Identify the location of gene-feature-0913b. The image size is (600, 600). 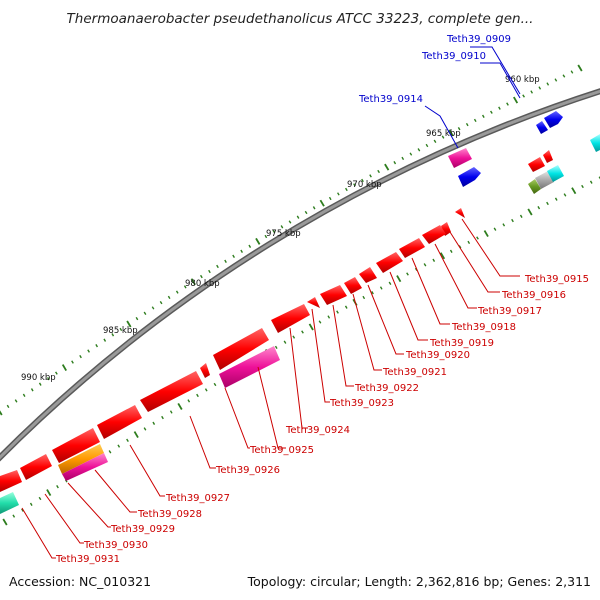
(534, 186).